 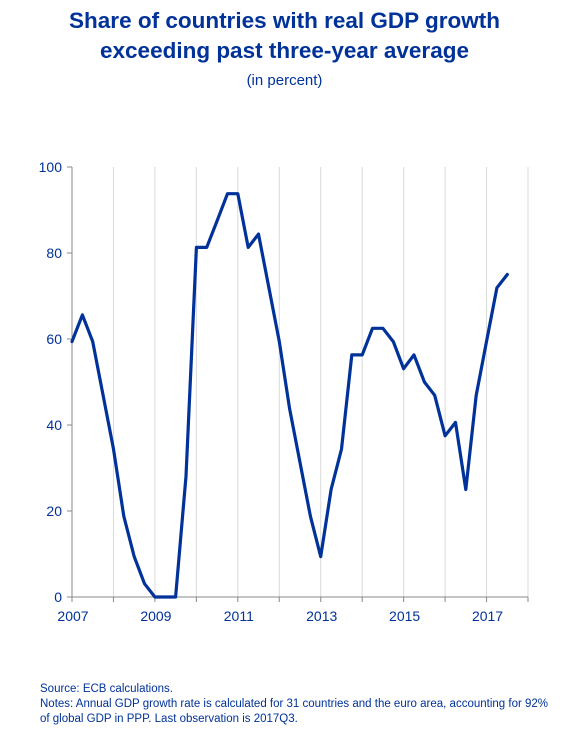 What do you see at coordinates (487, 616) in the screenshot?
I see `x-tick-label: 2017` at bounding box center [487, 616].